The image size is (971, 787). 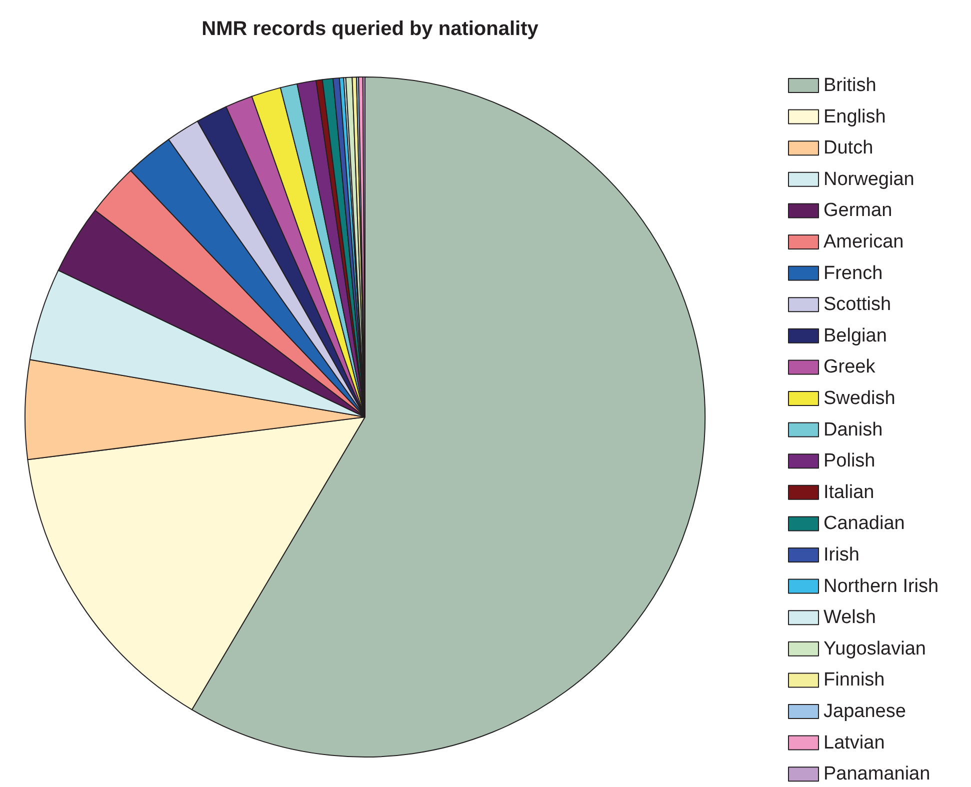 I want to click on legend-label: French, so click(x=853, y=273).